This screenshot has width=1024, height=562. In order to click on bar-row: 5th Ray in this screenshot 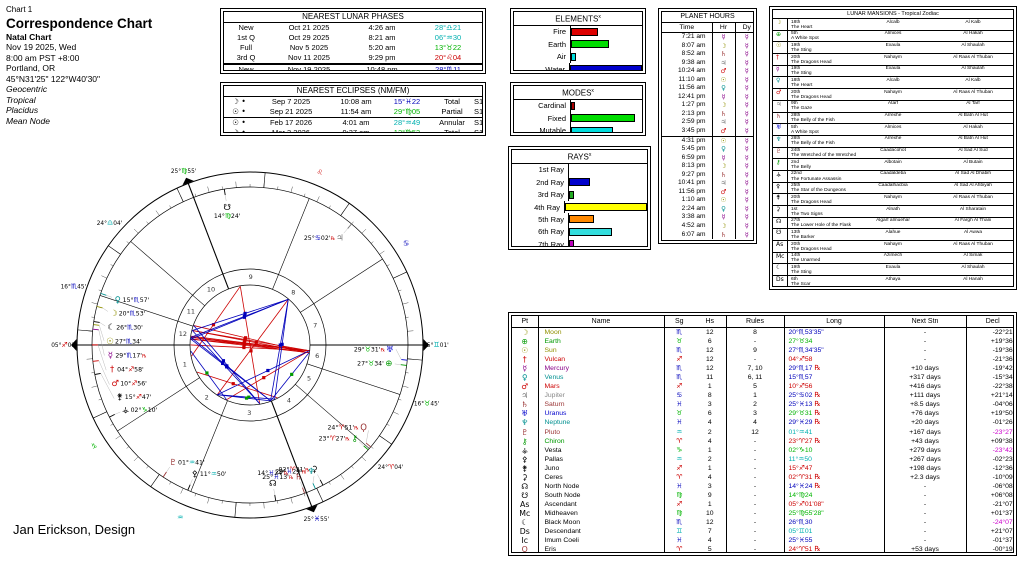, I will do `click(579, 219)`.